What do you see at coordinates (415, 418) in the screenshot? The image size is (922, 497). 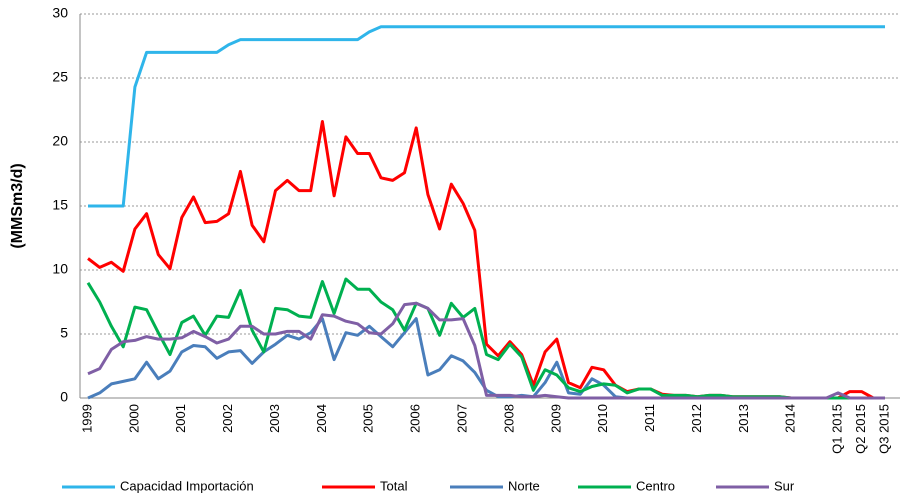 I see `x-tick-label: 2006` at bounding box center [415, 418].